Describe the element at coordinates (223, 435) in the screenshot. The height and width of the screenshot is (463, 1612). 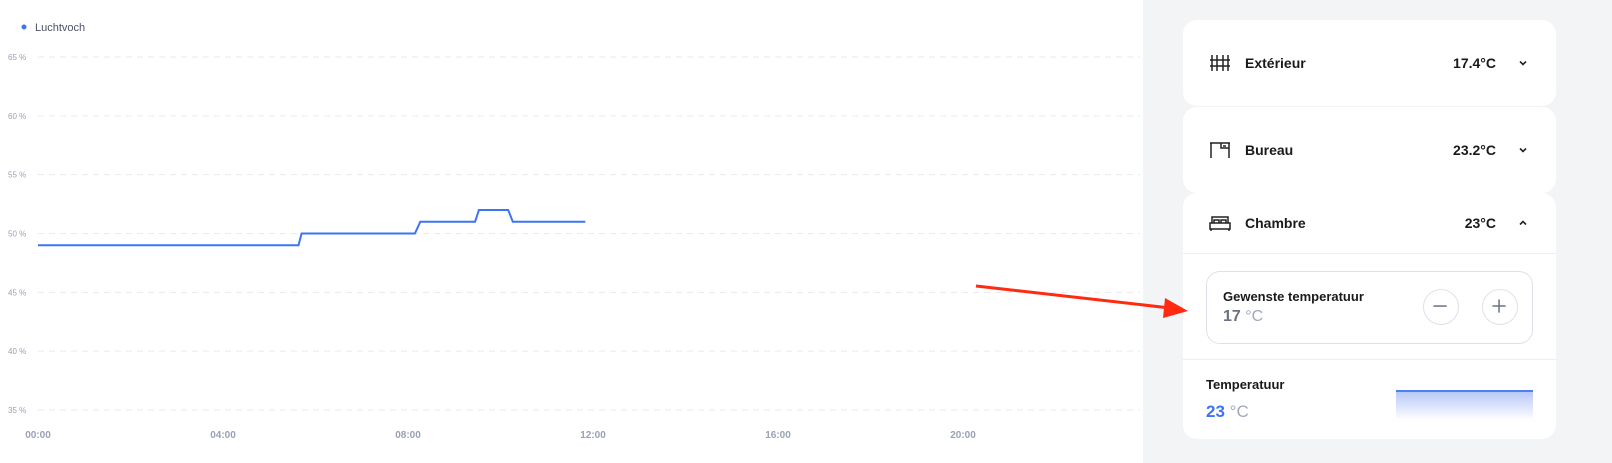
I see `x-tick-label: 04:00` at that location.